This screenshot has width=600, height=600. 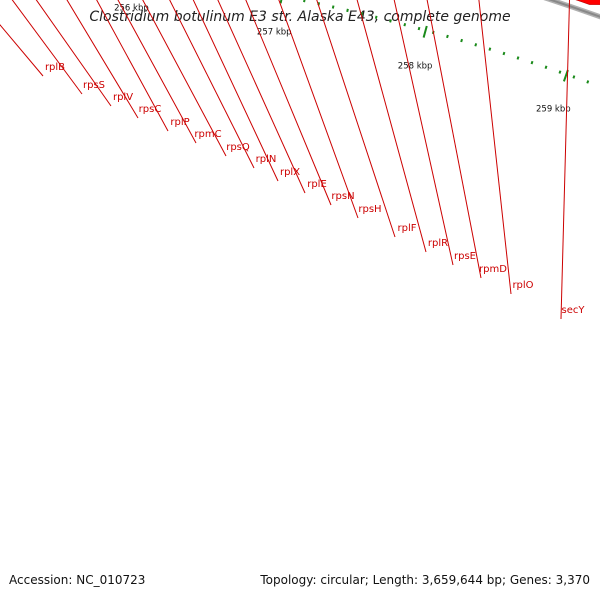 I want to click on gene-label-rpsE: rpsE, so click(x=465, y=256).